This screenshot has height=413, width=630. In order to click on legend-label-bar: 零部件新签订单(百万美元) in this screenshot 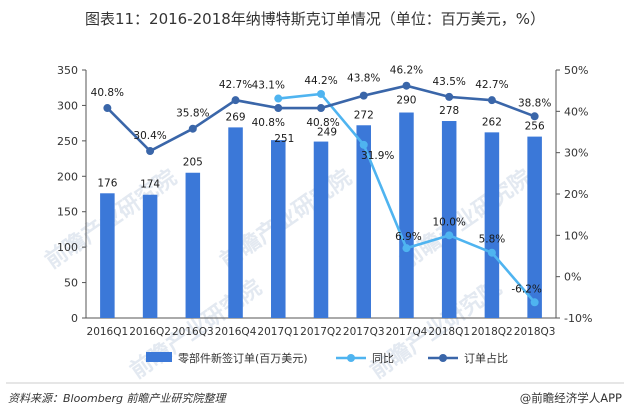, I will do `click(243, 358)`.